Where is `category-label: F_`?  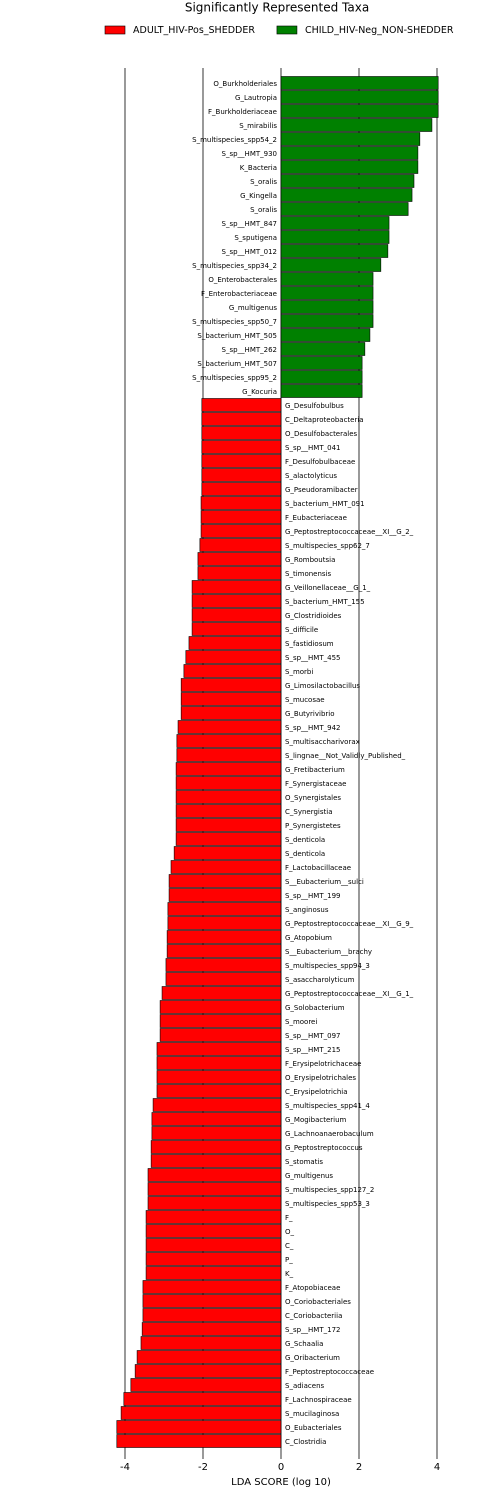
category-label: F_ is located at coordinates (289, 1218).